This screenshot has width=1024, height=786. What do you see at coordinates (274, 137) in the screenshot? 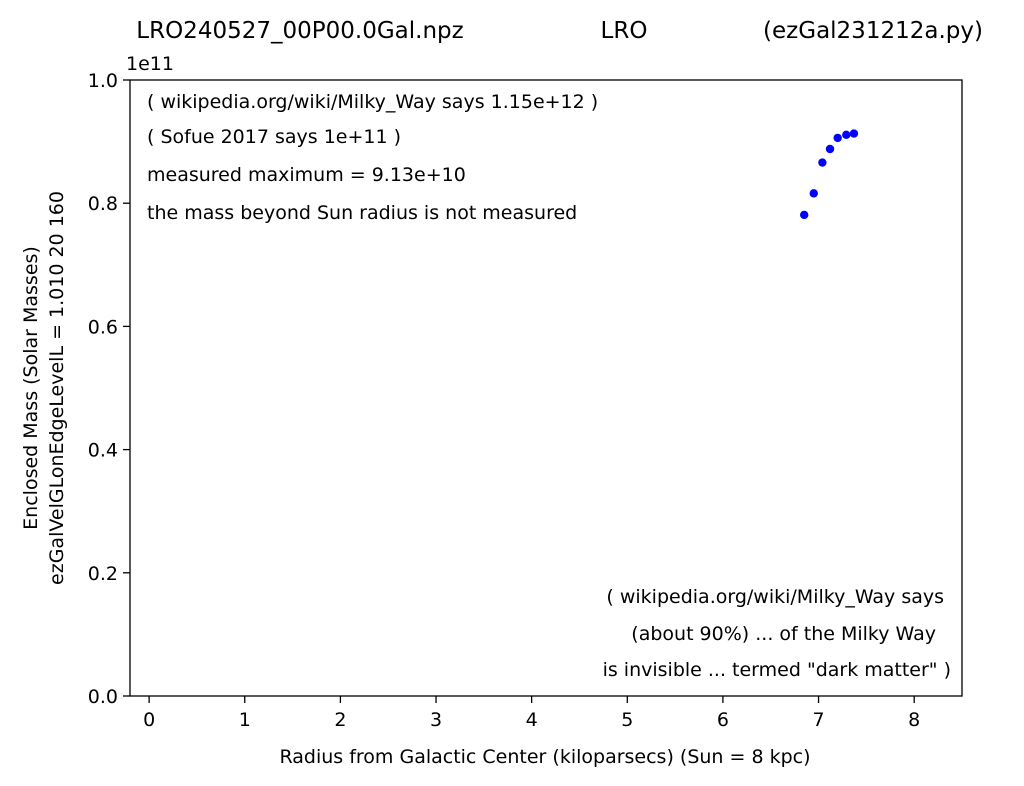
I see `annotation-sofue: ( Sofue 2017 says 1e+11 )` at bounding box center [274, 137].